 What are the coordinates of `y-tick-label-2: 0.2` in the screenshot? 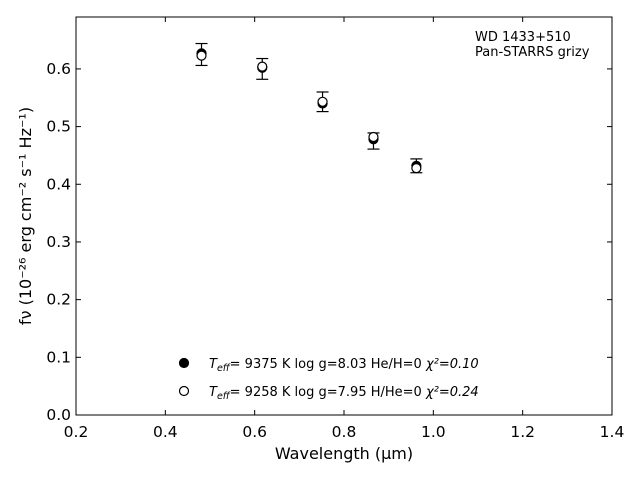 It's located at (58, 300).